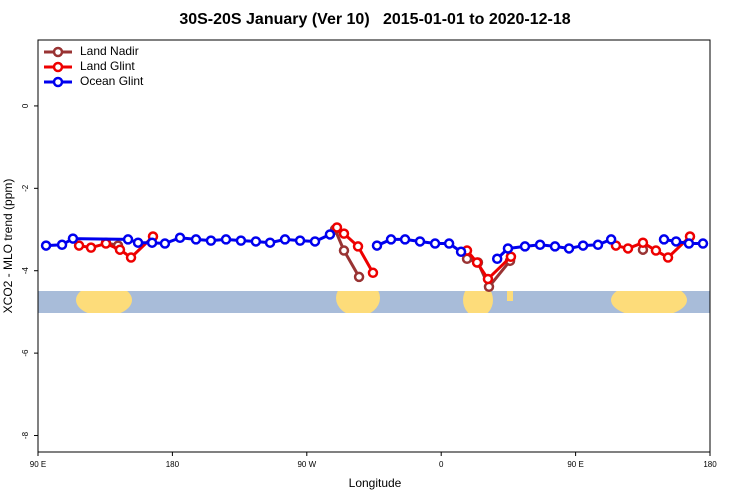 The image size is (750, 500). I want to click on x-tick-label: 90 W, so click(306, 464).